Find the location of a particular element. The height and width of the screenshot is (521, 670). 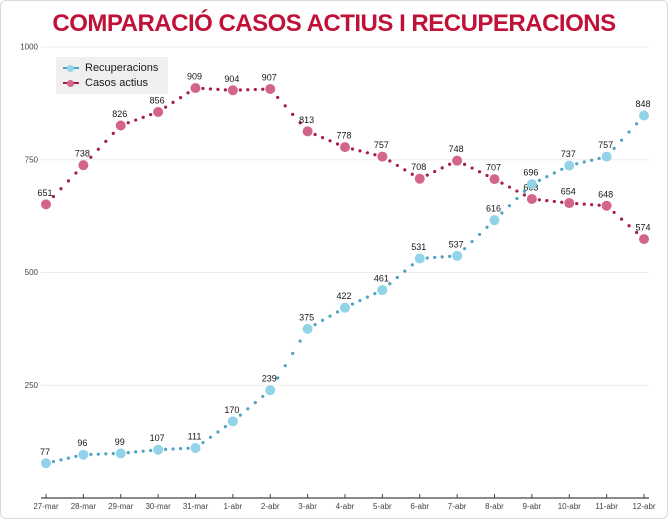

svg-text: 4-abr is located at coordinates (345, 506).